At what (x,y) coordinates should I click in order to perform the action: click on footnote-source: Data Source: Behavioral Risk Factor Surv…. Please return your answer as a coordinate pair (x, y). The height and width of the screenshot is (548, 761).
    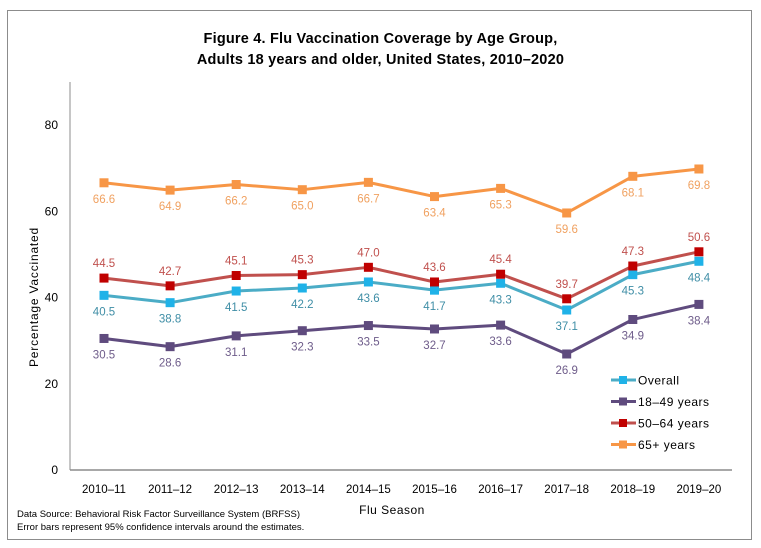
    Looking at the image, I should click on (158, 514).